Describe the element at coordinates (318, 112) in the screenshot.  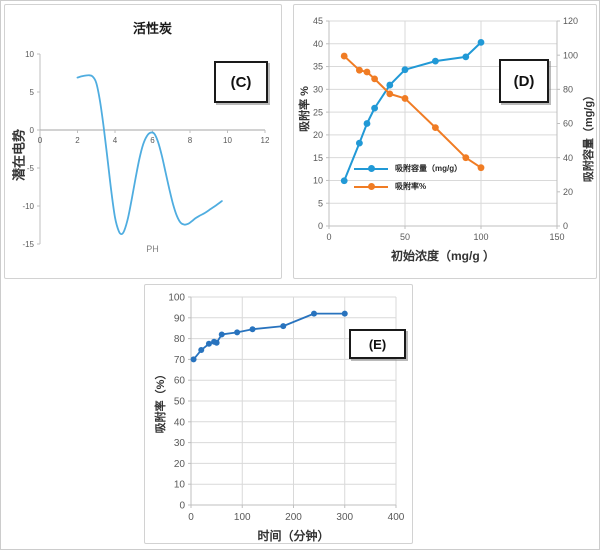
I see `svg-text: 25` at that location.